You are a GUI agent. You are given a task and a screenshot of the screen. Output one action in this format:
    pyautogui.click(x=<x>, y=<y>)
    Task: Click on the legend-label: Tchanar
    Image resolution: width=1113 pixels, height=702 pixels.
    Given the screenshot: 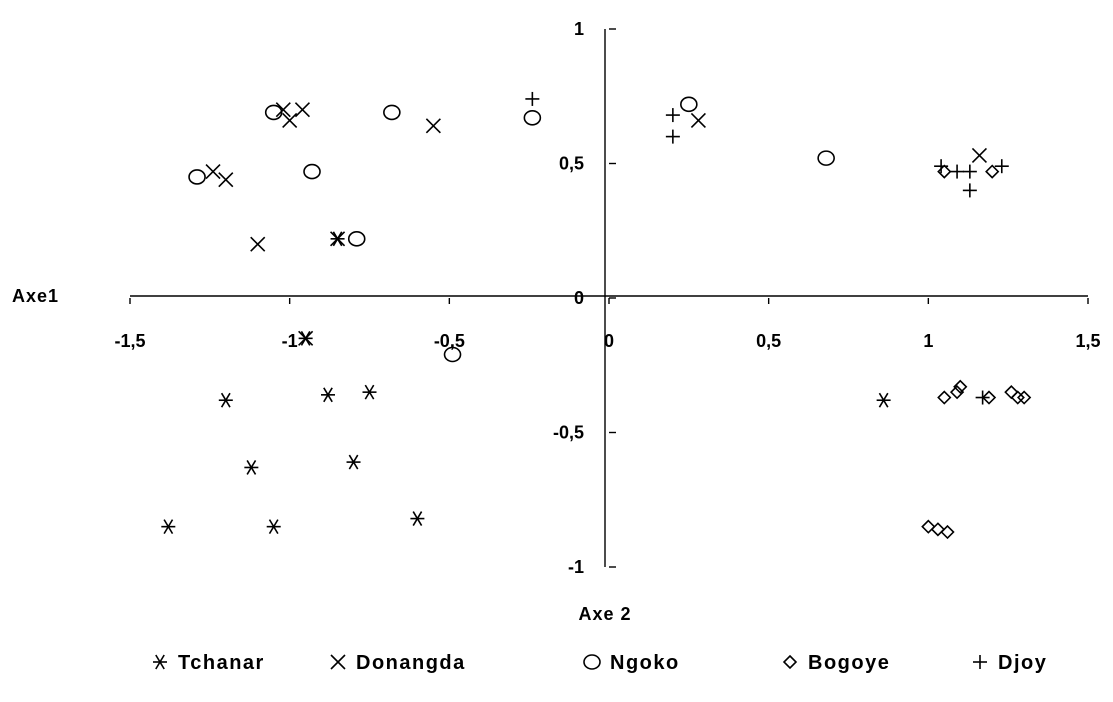 What is the action you would take?
    pyautogui.click(x=221, y=663)
    